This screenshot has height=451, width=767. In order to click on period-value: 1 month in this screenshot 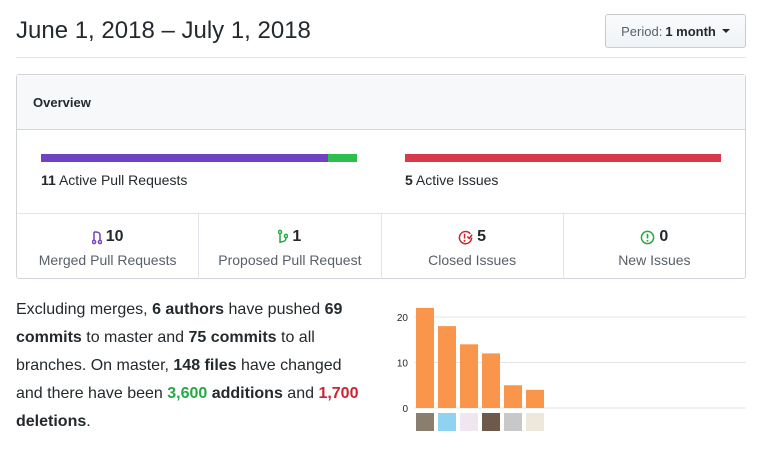, I will do `click(690, 31)`.